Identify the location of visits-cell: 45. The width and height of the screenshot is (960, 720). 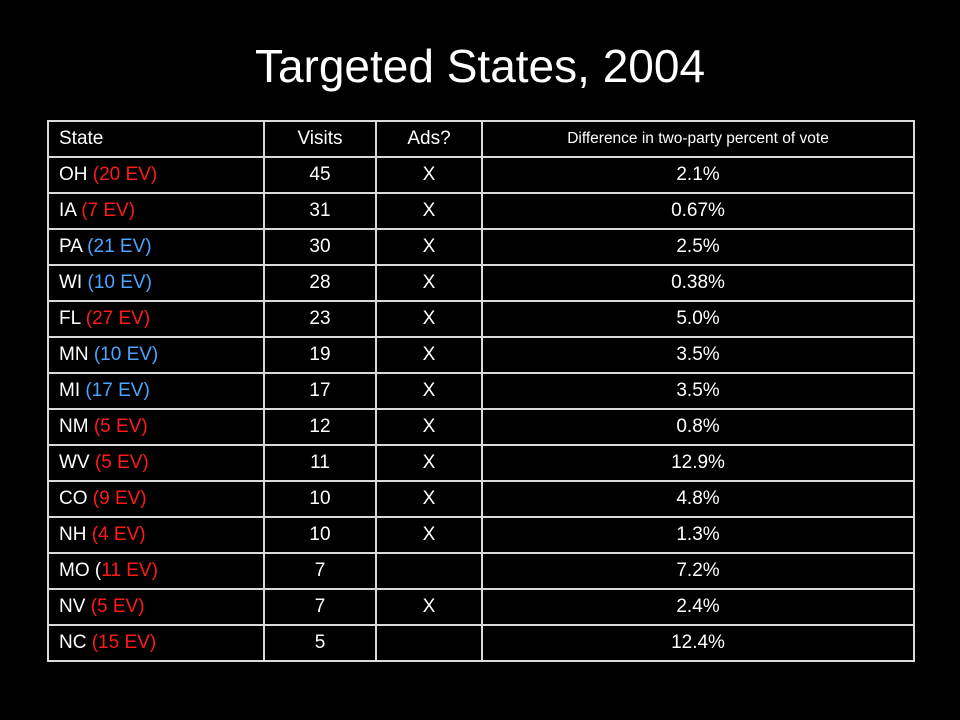
(320, 175).